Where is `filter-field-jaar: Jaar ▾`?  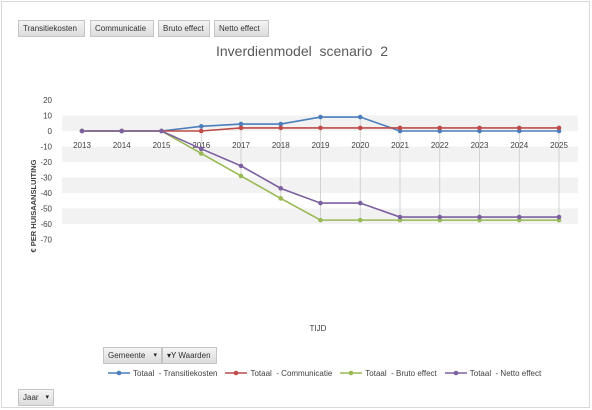 filter-field-jaar: Jaar ▾ is located at coordinates (36, 397).